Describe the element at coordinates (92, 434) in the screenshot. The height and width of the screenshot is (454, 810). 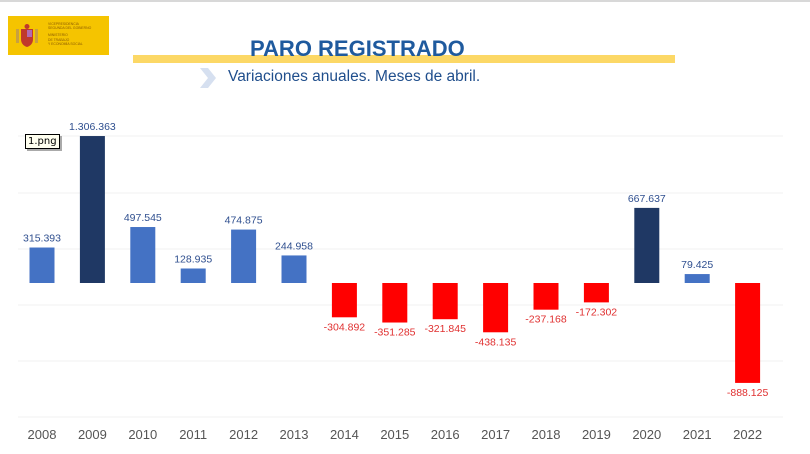
I see `x-tick-2009: 2009` at that location.